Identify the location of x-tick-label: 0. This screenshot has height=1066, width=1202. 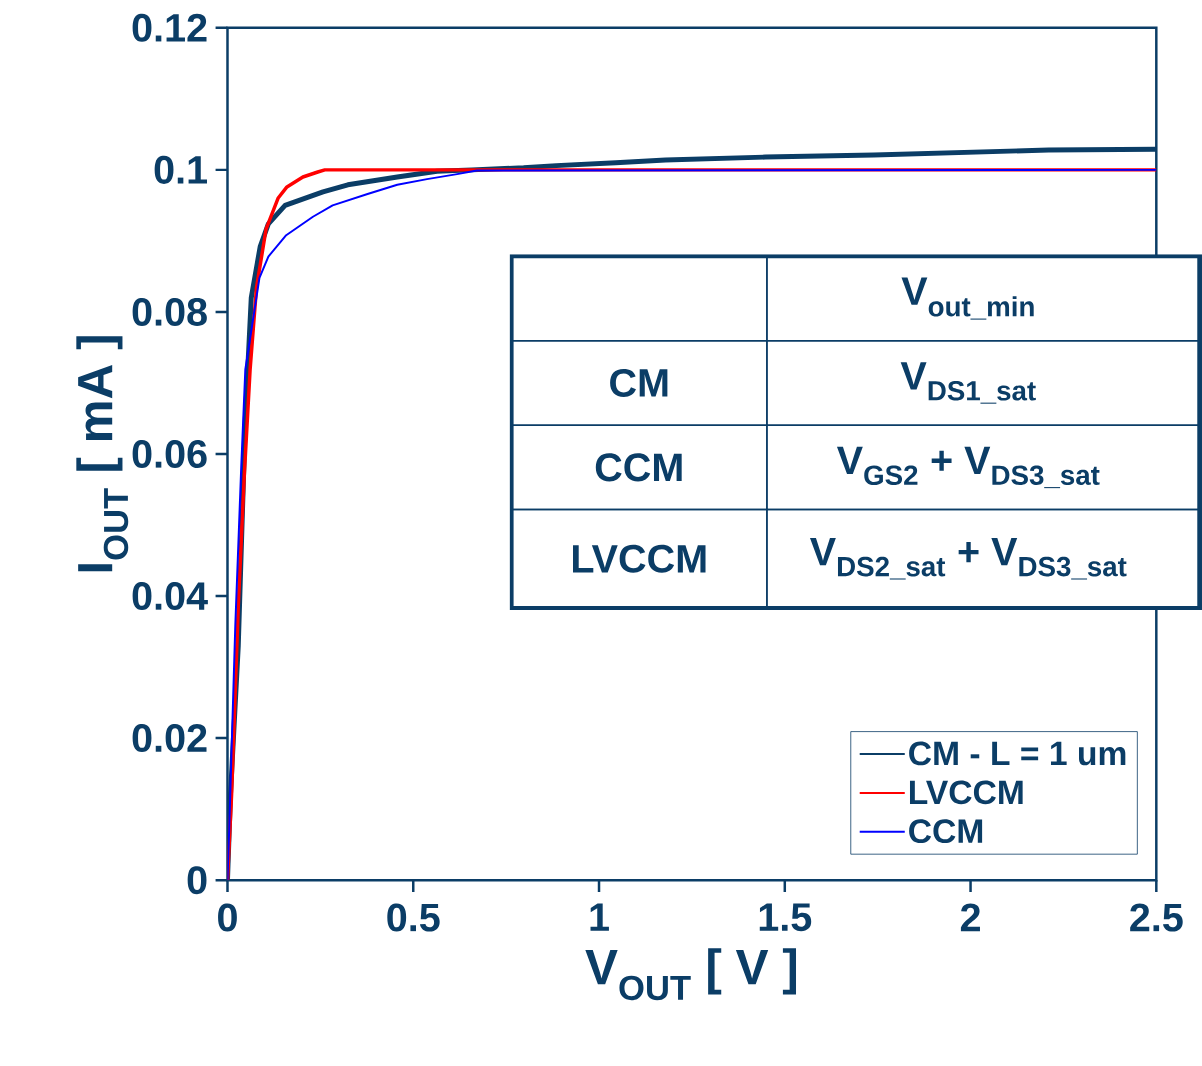
(227, 917).